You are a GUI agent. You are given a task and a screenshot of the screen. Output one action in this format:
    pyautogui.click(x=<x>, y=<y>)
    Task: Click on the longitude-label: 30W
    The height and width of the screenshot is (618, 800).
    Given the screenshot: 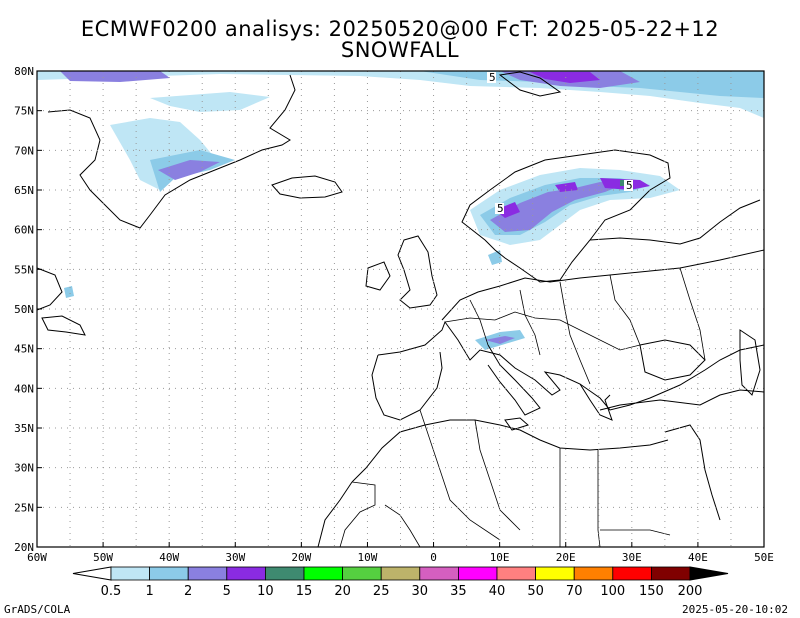 What is the action you would take?
    pyautogui.click(x=235, y=557)
    